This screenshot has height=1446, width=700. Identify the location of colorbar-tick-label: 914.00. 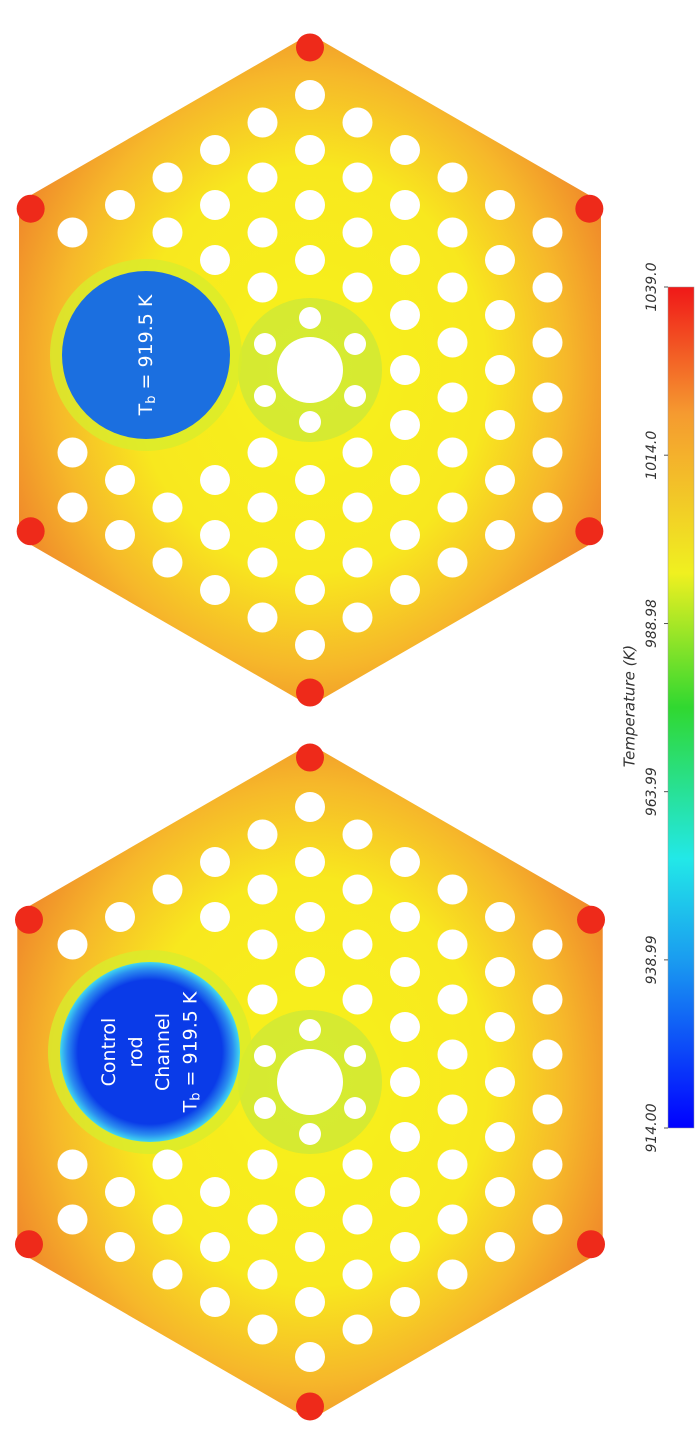
(652, 1127).